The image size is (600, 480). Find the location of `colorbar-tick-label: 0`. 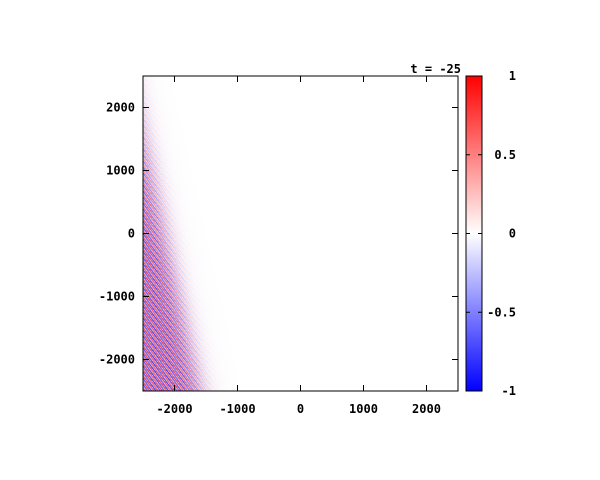

colorbar-tick-label: 0 is located at coordinates (512, 234).